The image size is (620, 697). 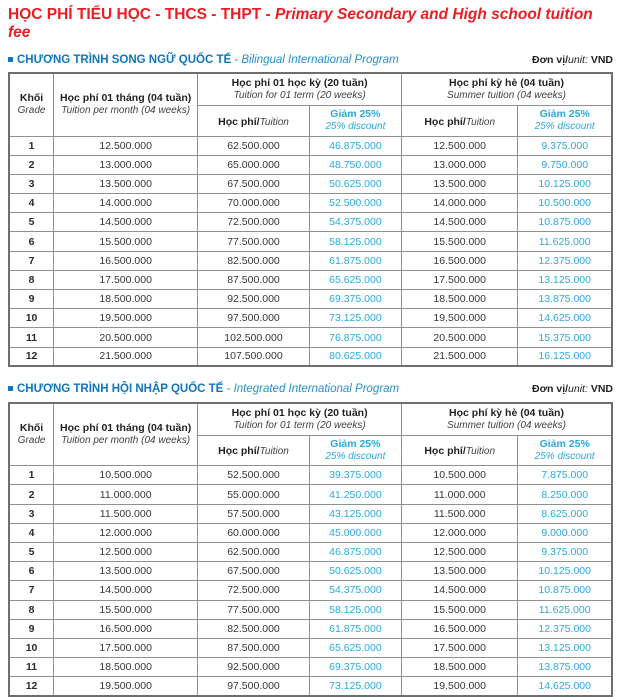 What do you see at coordinates (139, 14) in the screenshot?
I see `page-title-vietnamese: HỌC PHÍ TIỂU HỌC - THCS - THPT -` at bounding box center [139, 14].